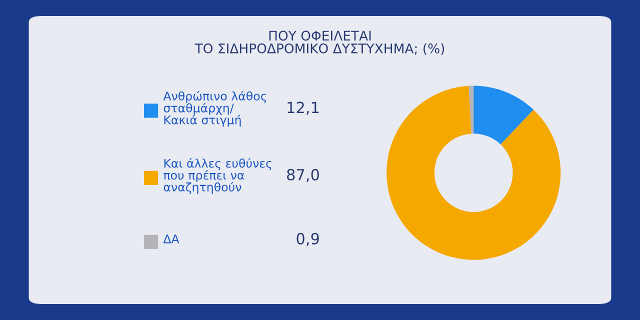 The image size is (640, 320). I want to click on legend-label: Ανθρώπινο λάθος σταθμάρχη/ Κακιά στιγμή, so click(214, 108).